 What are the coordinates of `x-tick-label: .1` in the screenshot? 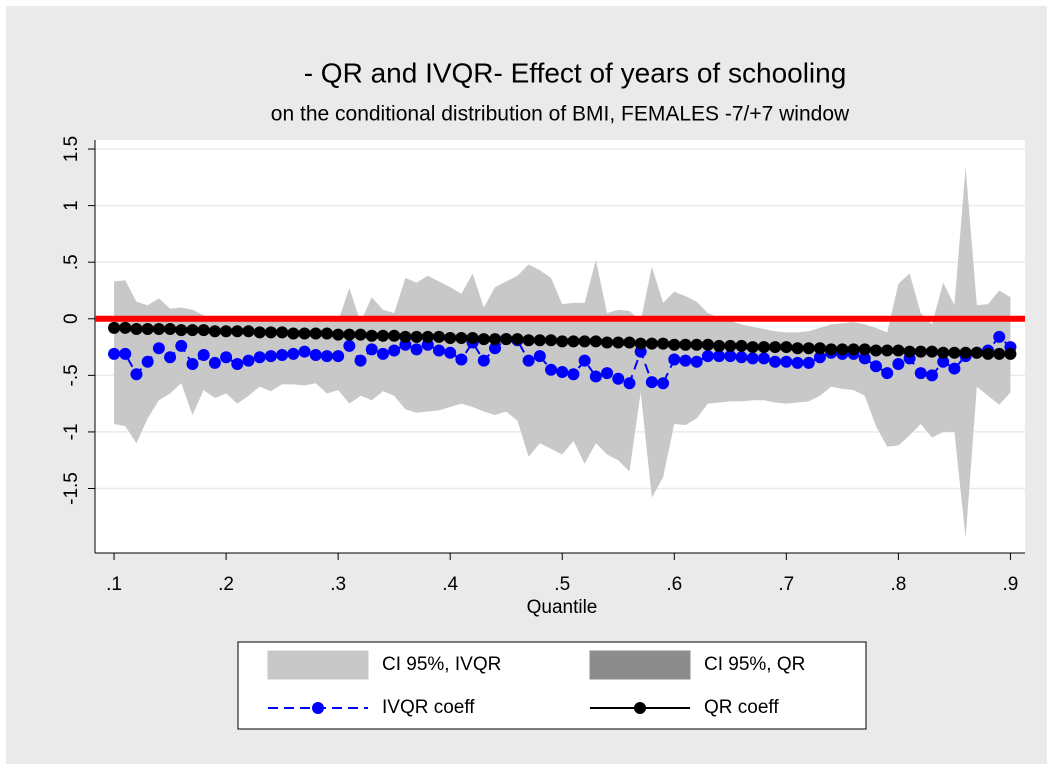 It's located at (114, 584).